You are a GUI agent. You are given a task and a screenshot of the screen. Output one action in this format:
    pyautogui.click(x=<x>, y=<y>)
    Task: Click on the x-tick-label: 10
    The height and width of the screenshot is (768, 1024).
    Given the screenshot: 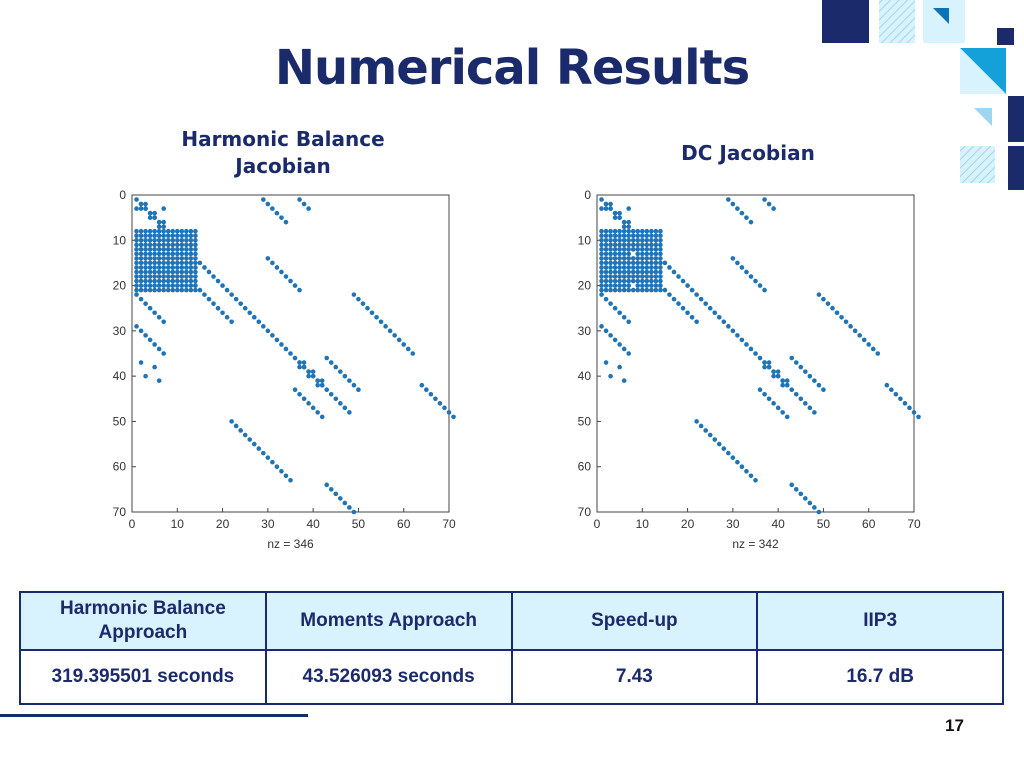 What is the action you would take?
    pyautogui.click(x=178, y=524)
    